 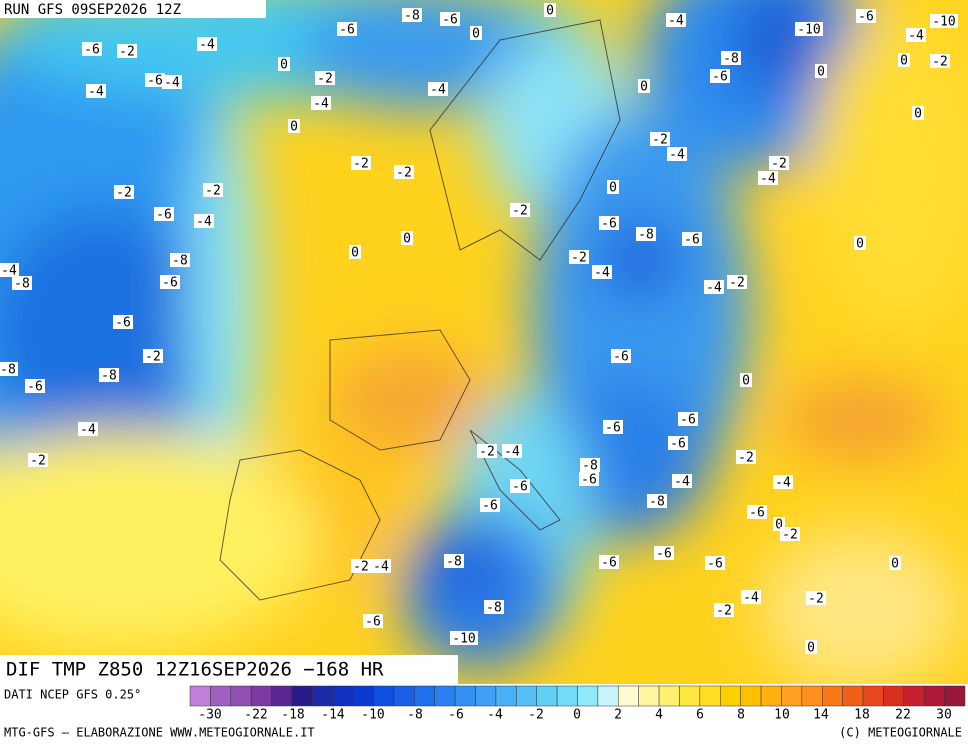 I want to click on run-box, so click(x=133, y=9).